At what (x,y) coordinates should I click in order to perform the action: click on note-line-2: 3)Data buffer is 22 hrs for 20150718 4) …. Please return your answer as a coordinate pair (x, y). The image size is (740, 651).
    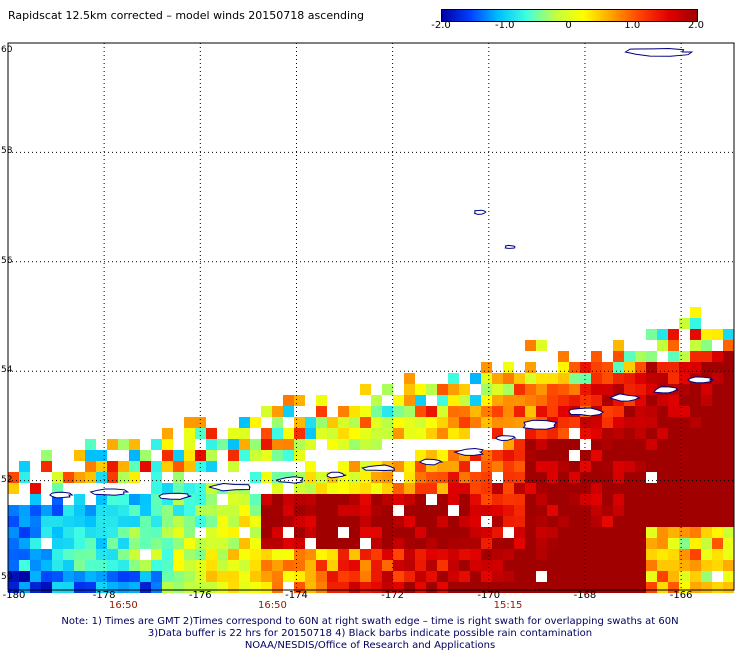
    Looking at the image, I should click on (370, 633).